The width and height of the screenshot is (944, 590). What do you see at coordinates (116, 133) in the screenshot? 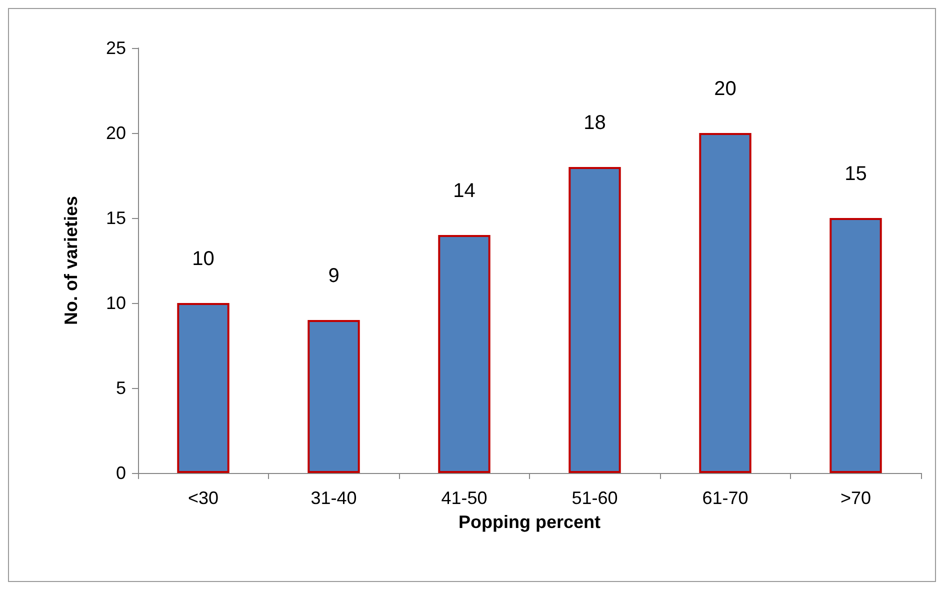
I see `y-tick-label: 20` at bounding box center [116, 133].